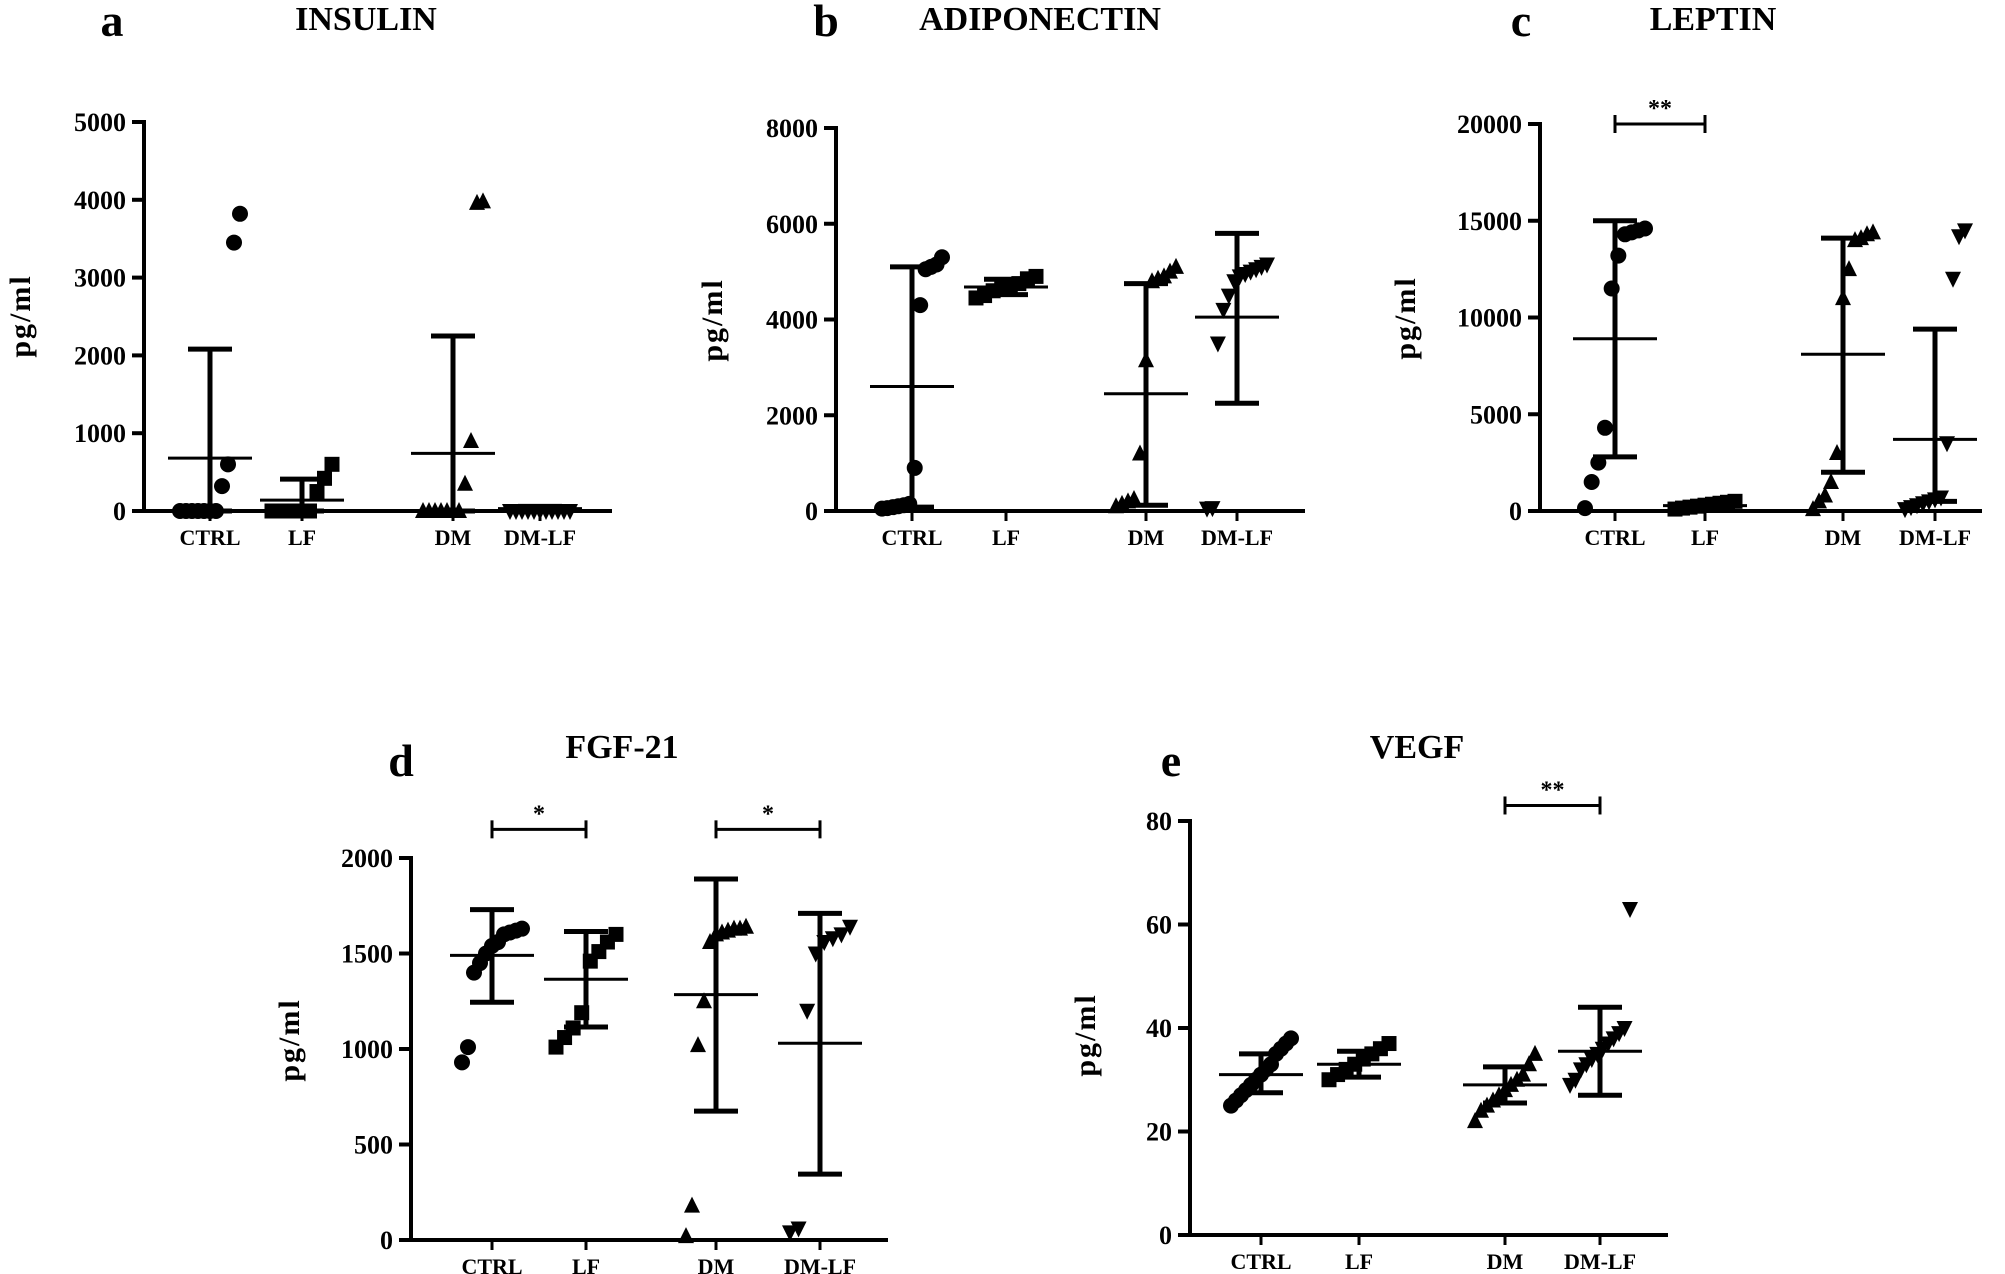  What do you see at coordinates (366, 19) in the screenshot?
I see `panel-title: INSULIN` at bounding box center [366, 19].